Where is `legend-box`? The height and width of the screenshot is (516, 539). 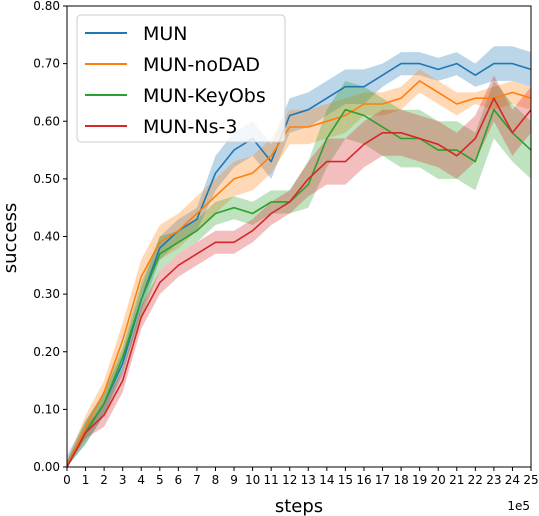 legend-box is located at coordinates (181, 78).